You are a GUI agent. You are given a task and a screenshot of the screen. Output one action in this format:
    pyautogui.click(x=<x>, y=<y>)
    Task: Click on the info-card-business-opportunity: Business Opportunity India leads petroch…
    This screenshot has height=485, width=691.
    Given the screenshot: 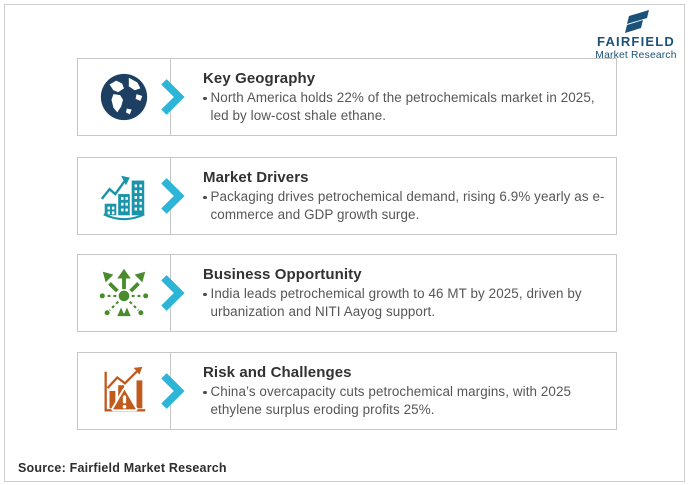 What is the action you would take?
    pyautogui.click(x=347, y=293)
    